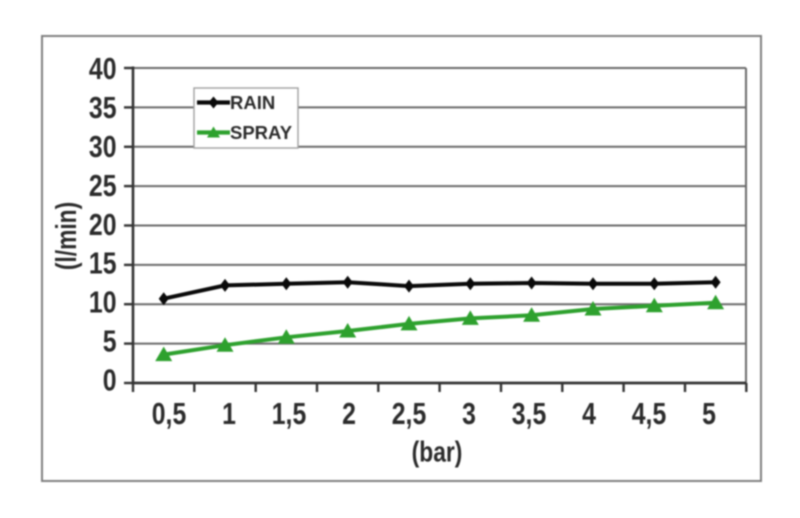 The image size is (800, 518). What do you see at coordinates (103, 107) in the screenshot?
I see `svg-text: 35` at bounding box center [103, 107].